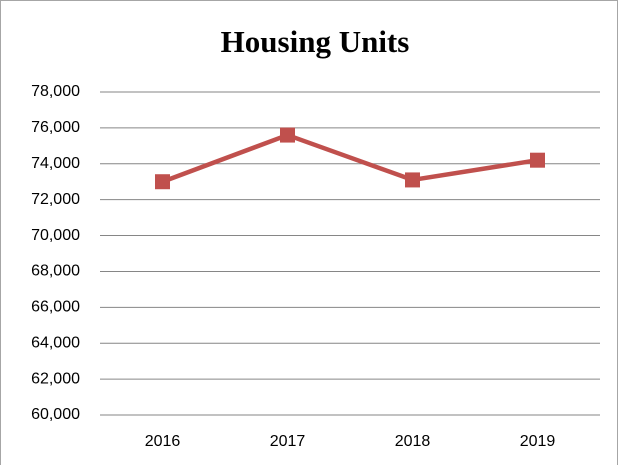  What do you see at coordinates (55, 199) in the screenshot?
I see `y-tick-label: 72,000` at bounding box center [55, 199].